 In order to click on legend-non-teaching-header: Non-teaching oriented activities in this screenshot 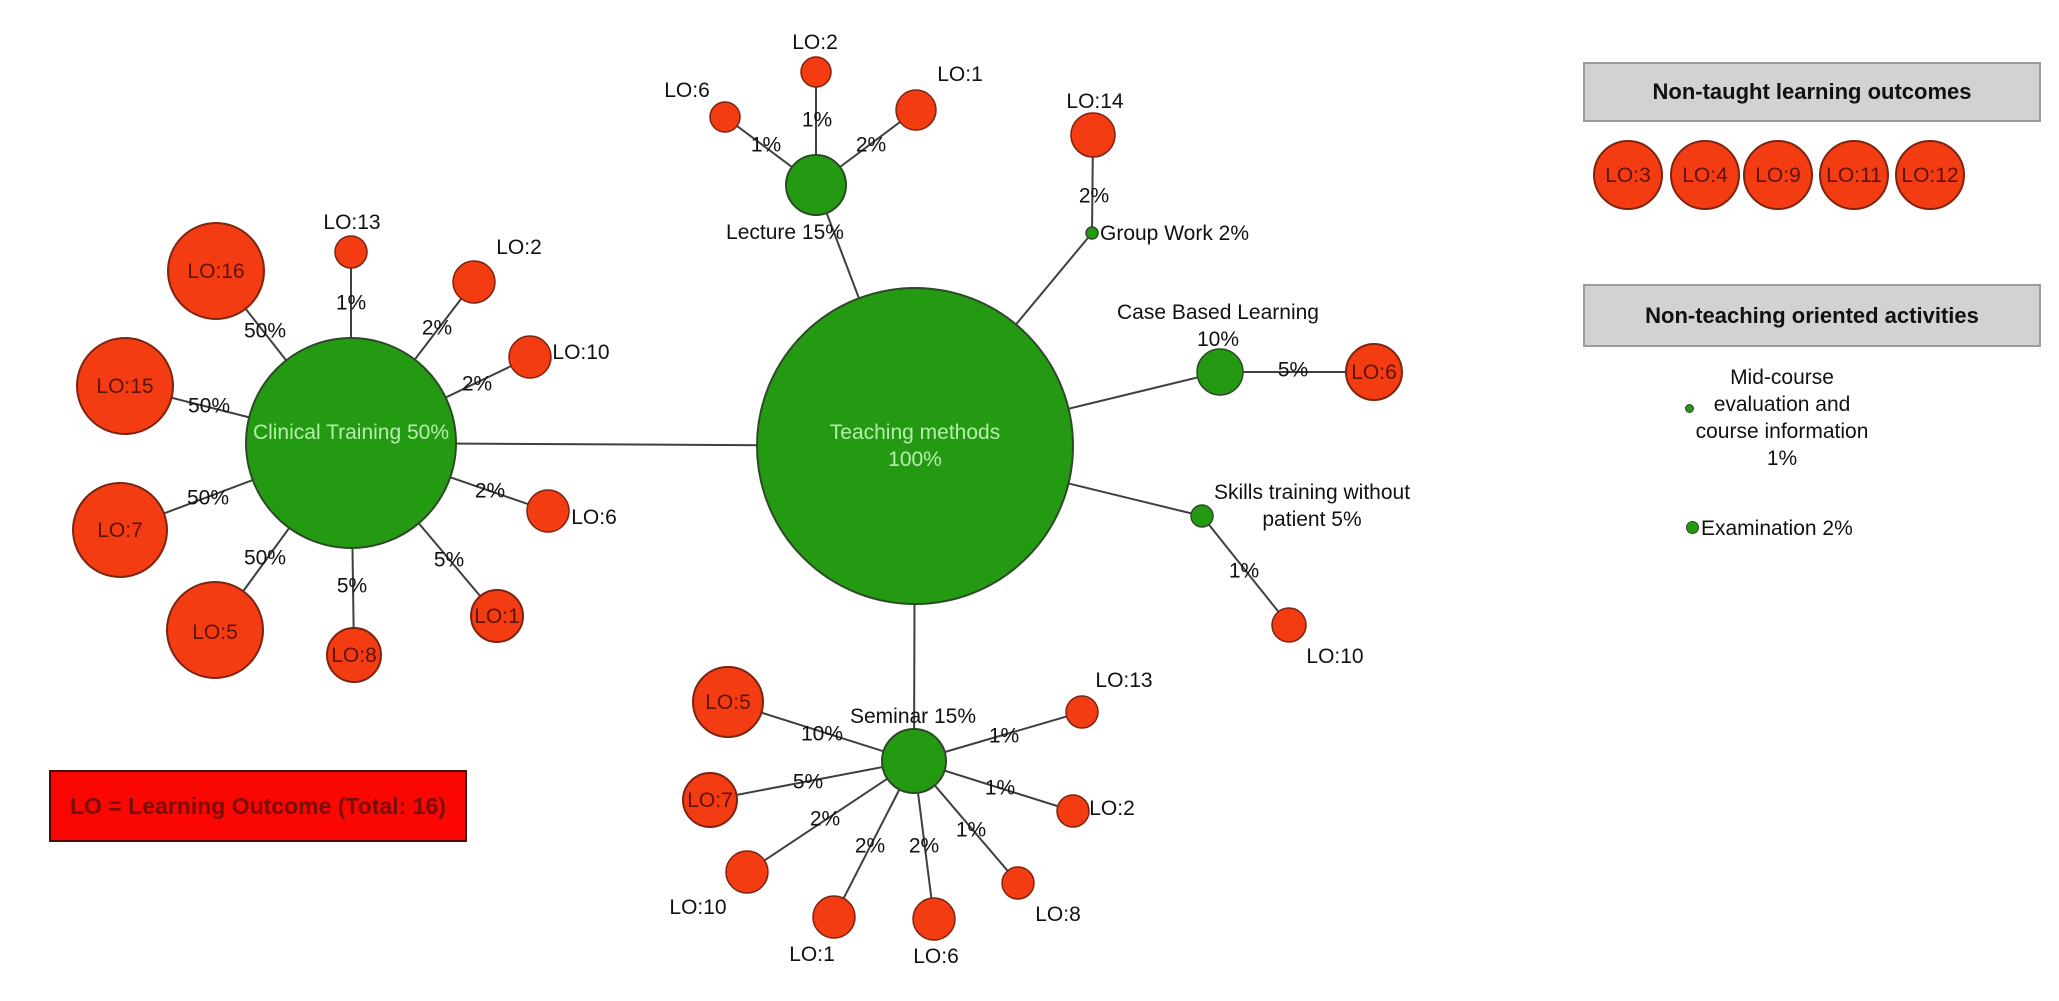, I will do `click(1812, 315)`.